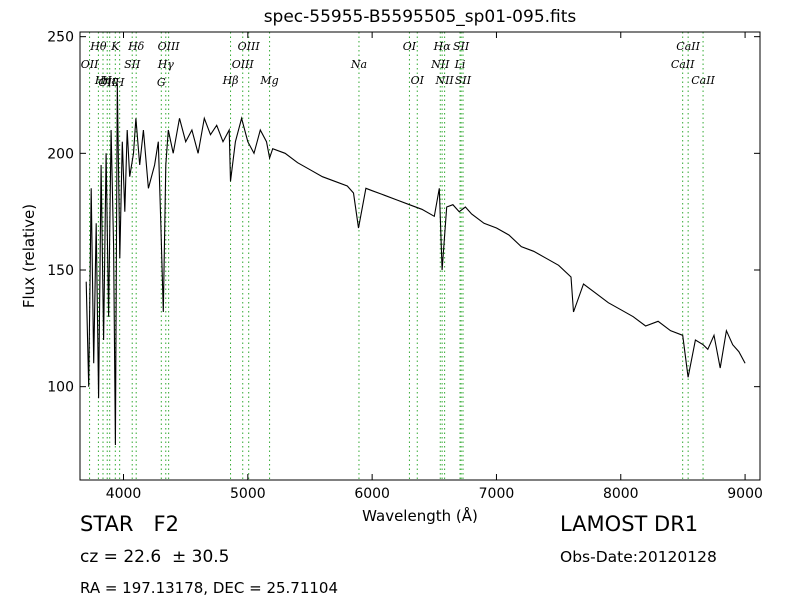 The width and height of the screenshot is (800, 600). What do you see at coordinates (129, 524) in the screenshot?
I see `object-class: STAR F2` at bounding box center [129, 524].